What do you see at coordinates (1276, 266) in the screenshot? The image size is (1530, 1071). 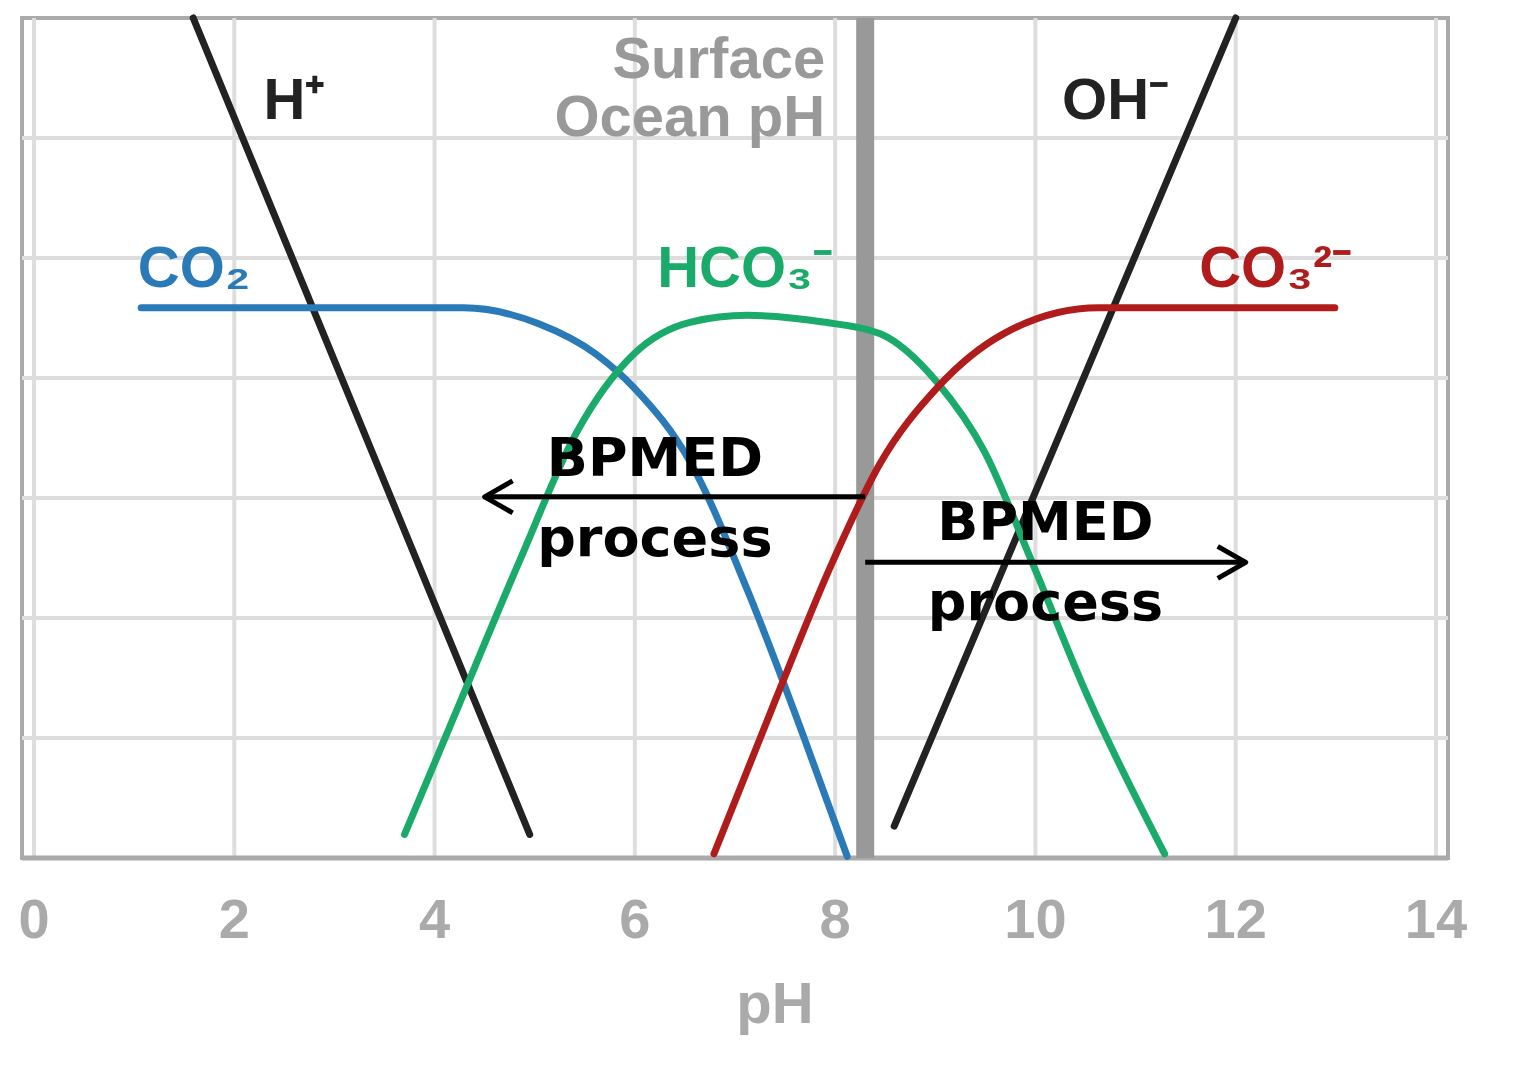 I see `series-label: CO₃²⁻` at bounding box center [1276, 266].